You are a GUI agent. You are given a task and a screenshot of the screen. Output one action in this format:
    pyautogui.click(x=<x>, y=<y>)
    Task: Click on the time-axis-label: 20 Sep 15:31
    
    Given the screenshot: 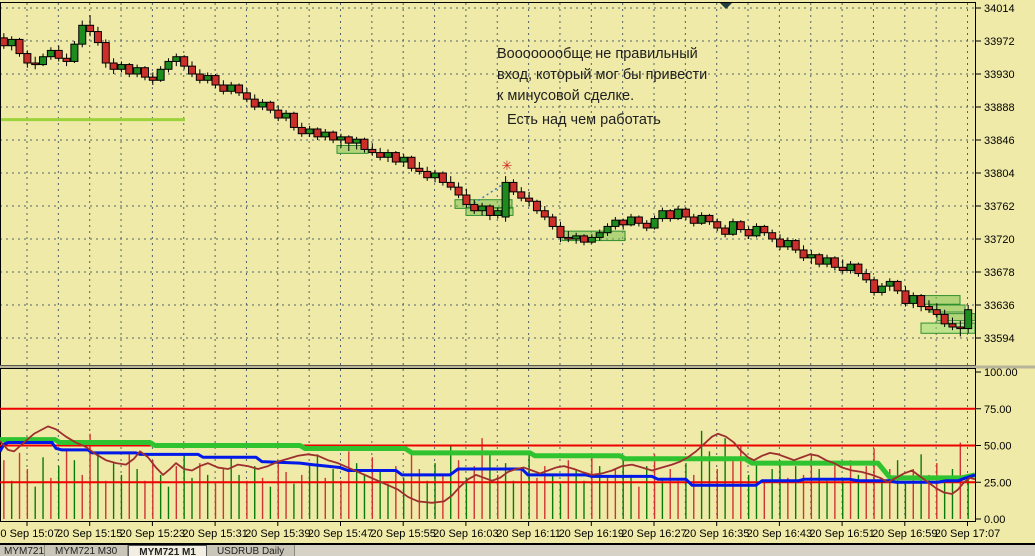 What is the action you would take?
    pyautogui.click(x=214, y=534)
    